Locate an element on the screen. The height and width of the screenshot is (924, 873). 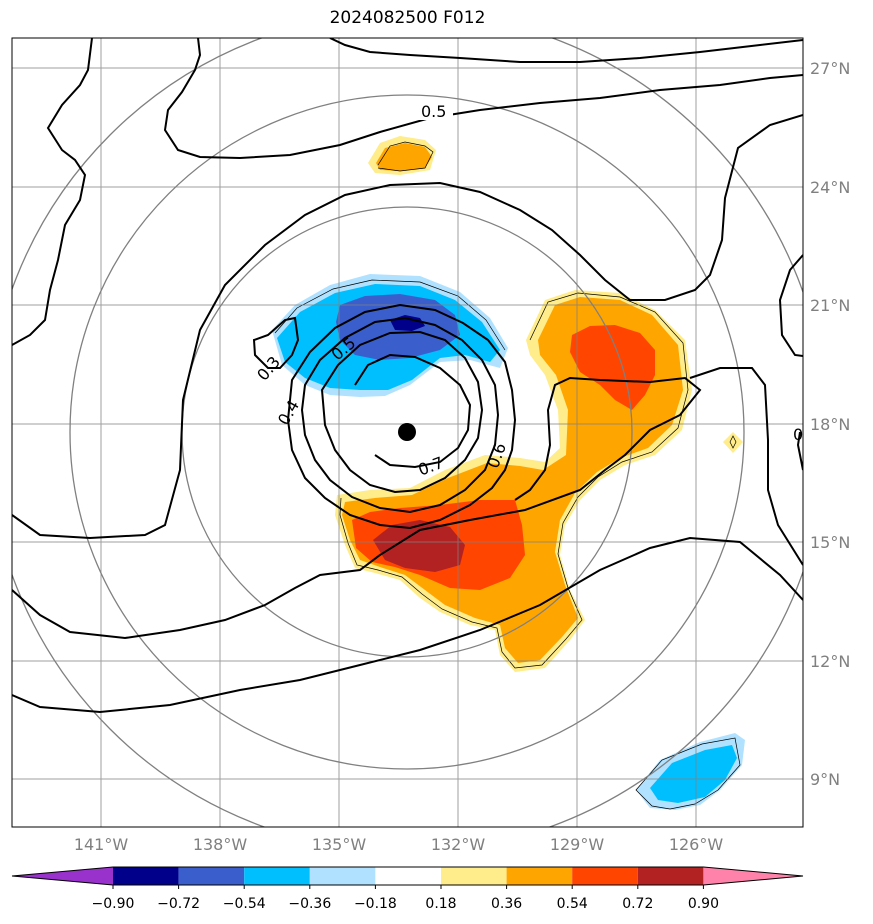
contour-label-edge: 0 is located at coordinates (798, 434).